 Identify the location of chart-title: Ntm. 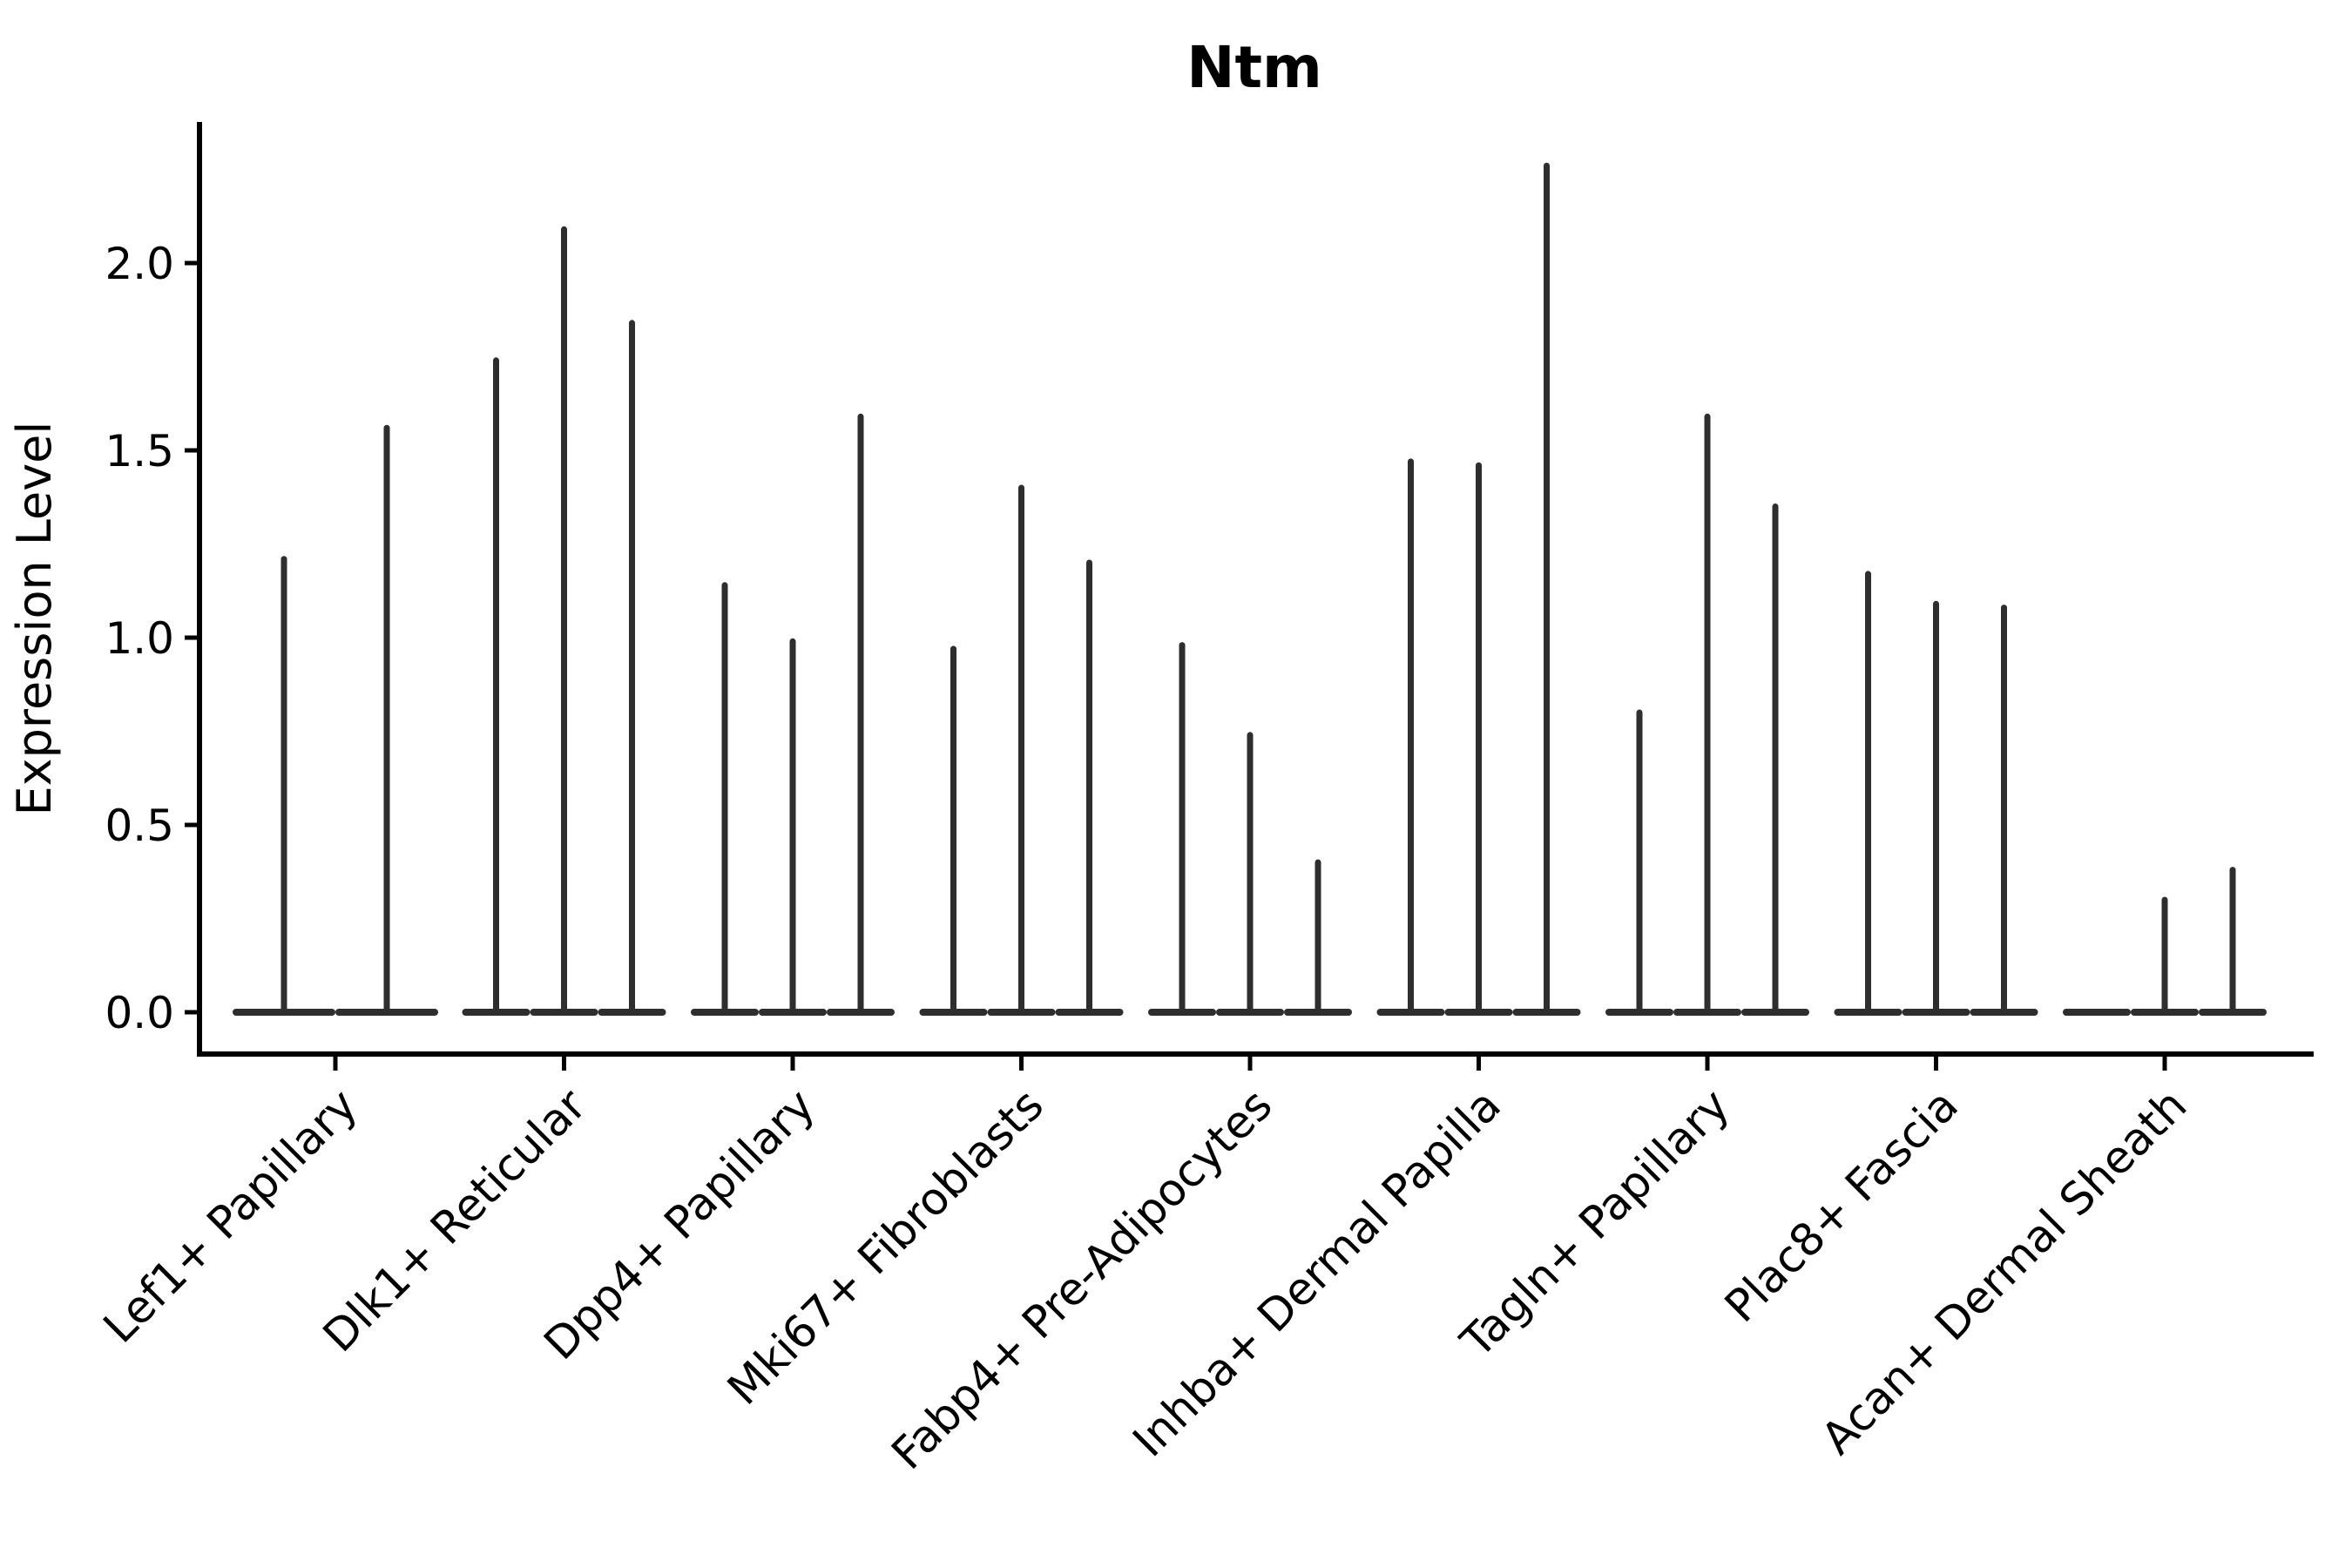
(1254, 67).